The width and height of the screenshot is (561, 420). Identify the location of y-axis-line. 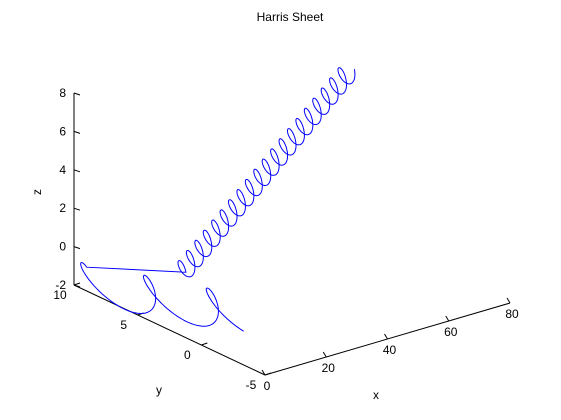
(169, 330).